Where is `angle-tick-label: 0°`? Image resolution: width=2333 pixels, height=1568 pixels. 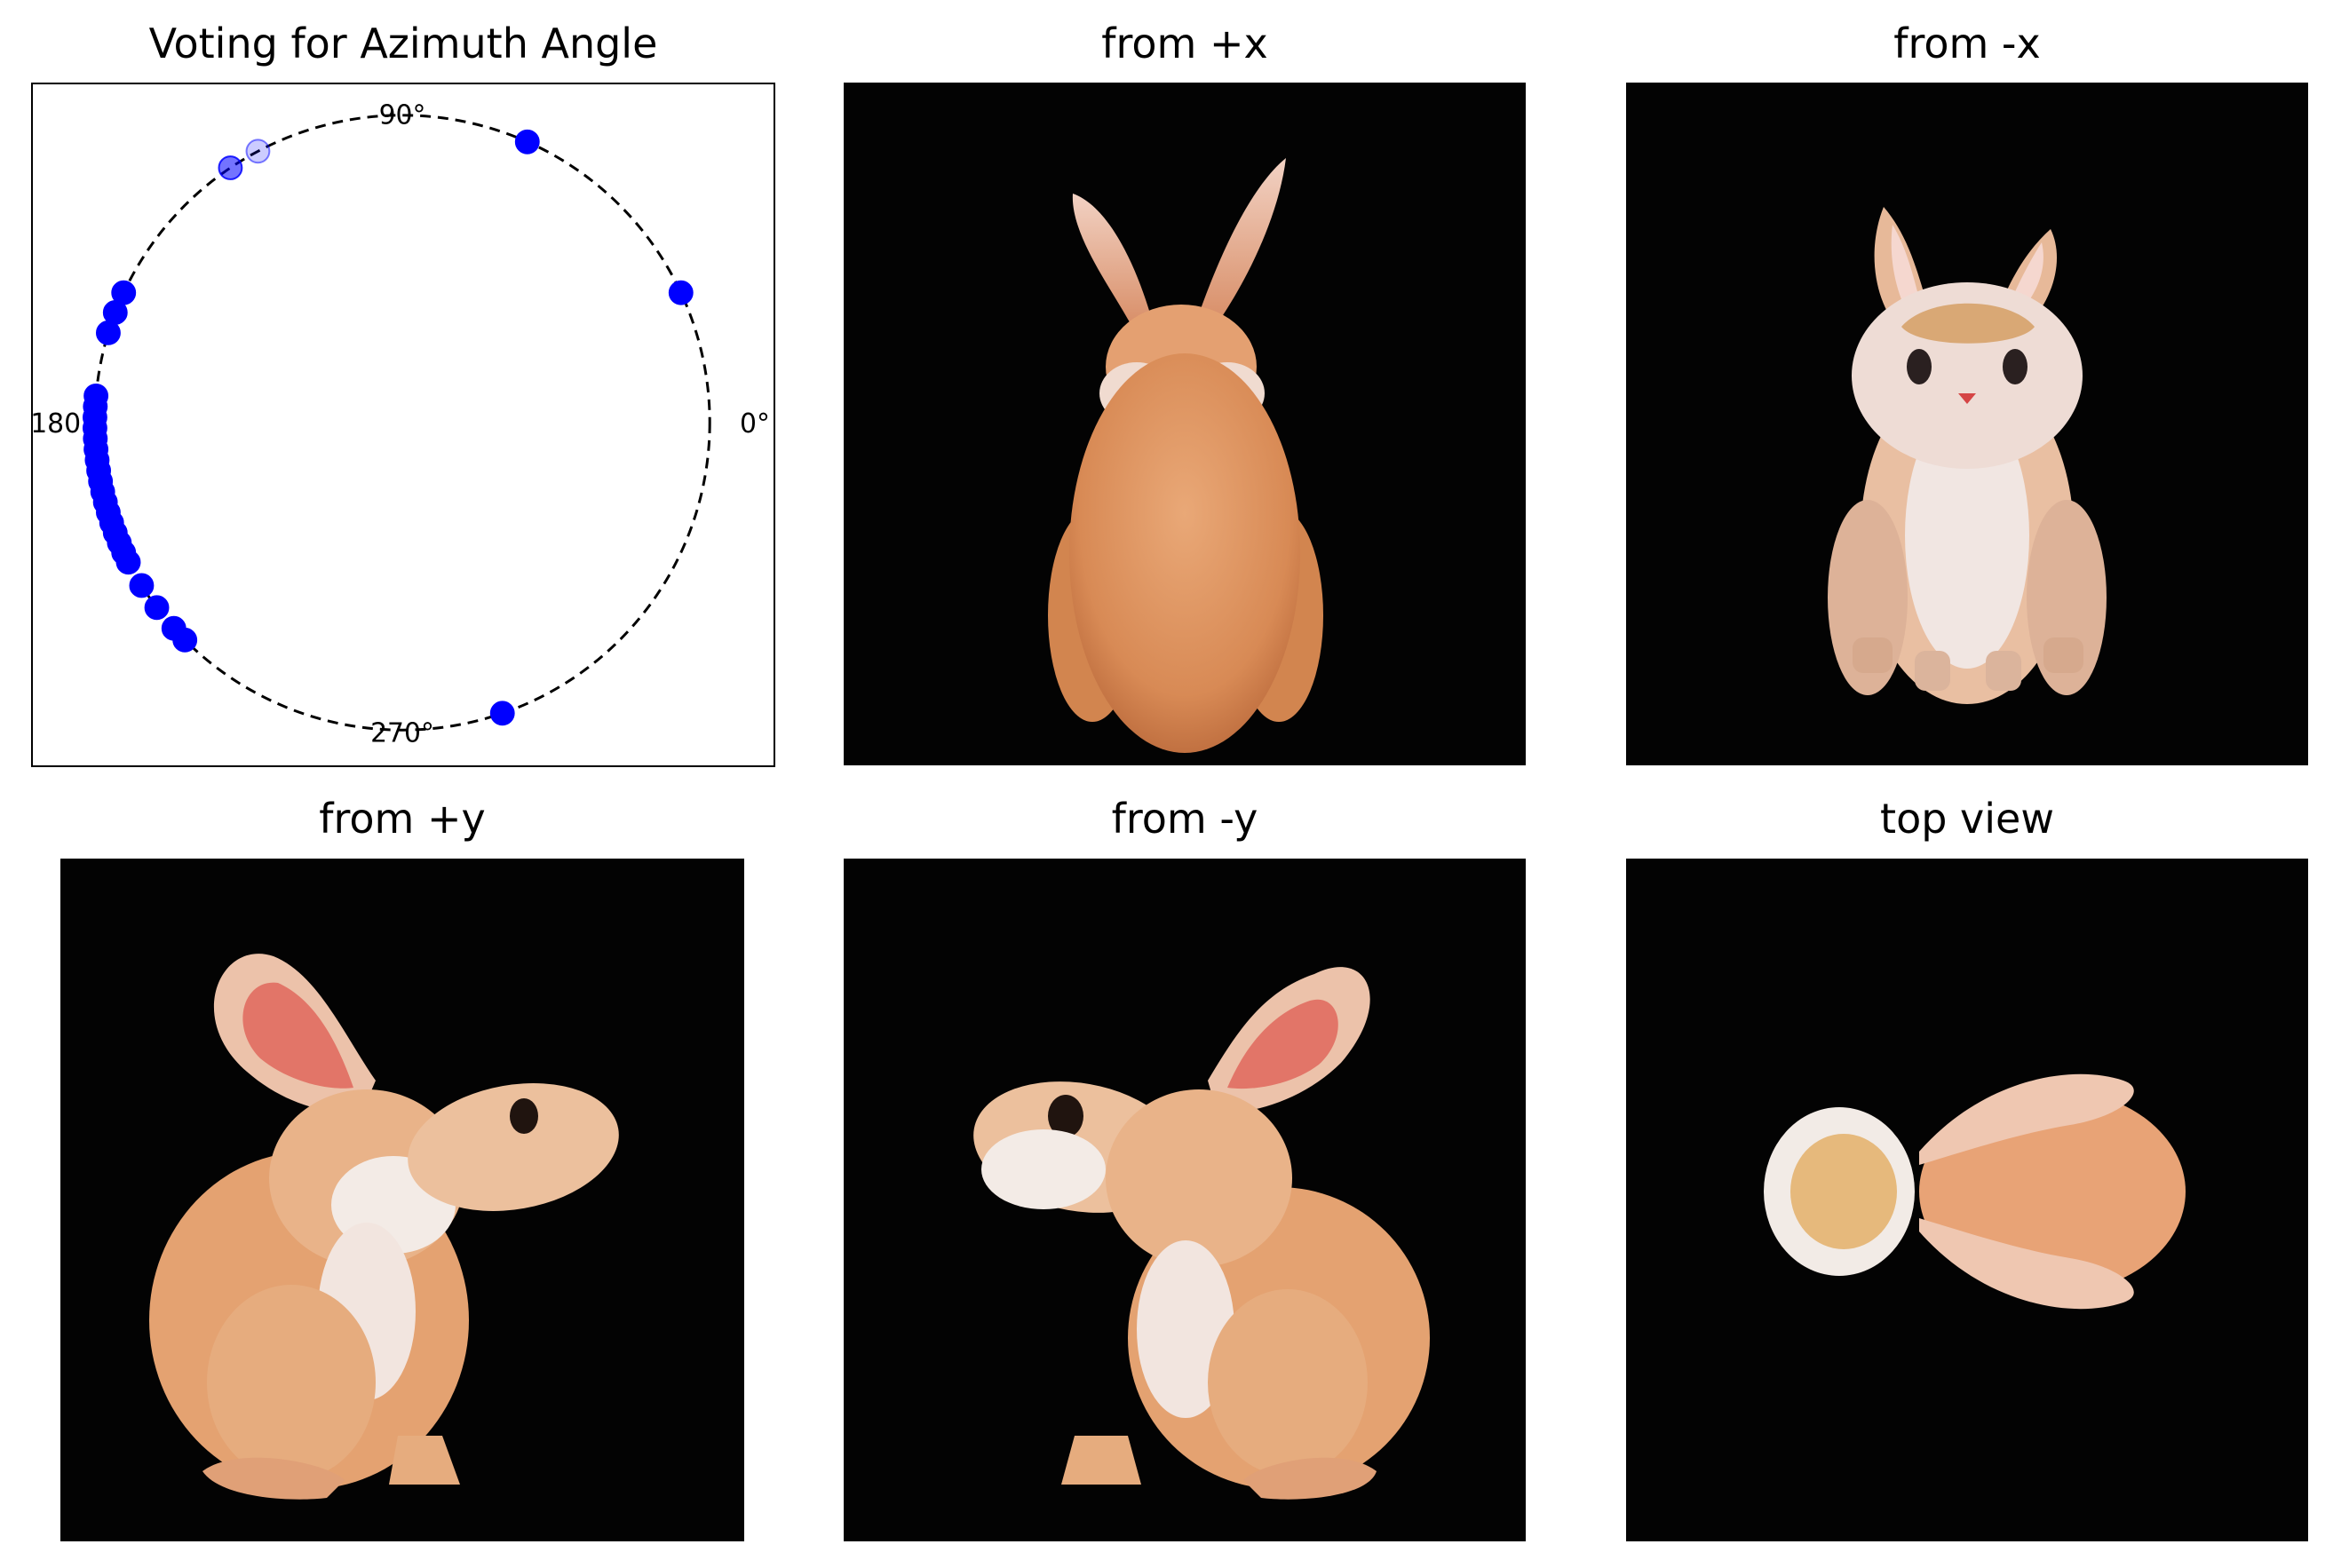
angle-tick-label: 0° is located at coordinates (755, 424).